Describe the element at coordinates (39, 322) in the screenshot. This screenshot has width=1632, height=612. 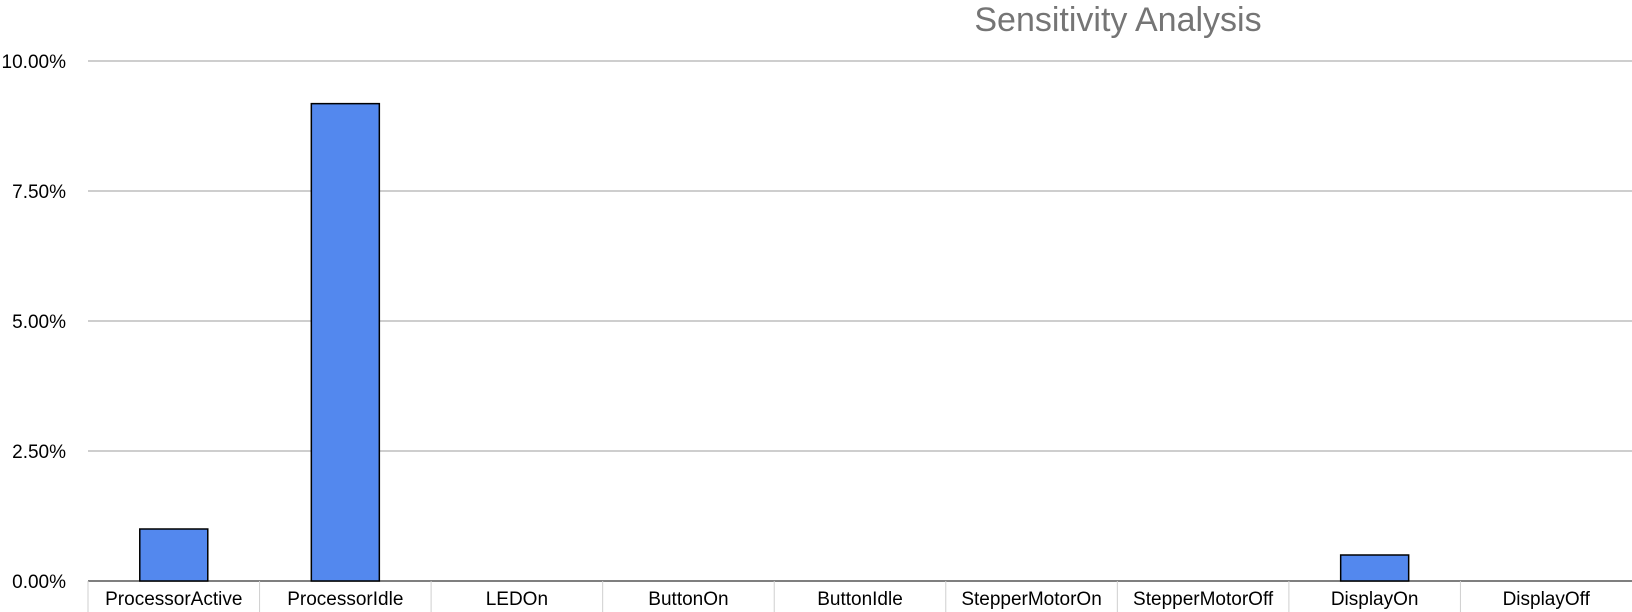
I see `y-tick-label: 5.00%` at that location.